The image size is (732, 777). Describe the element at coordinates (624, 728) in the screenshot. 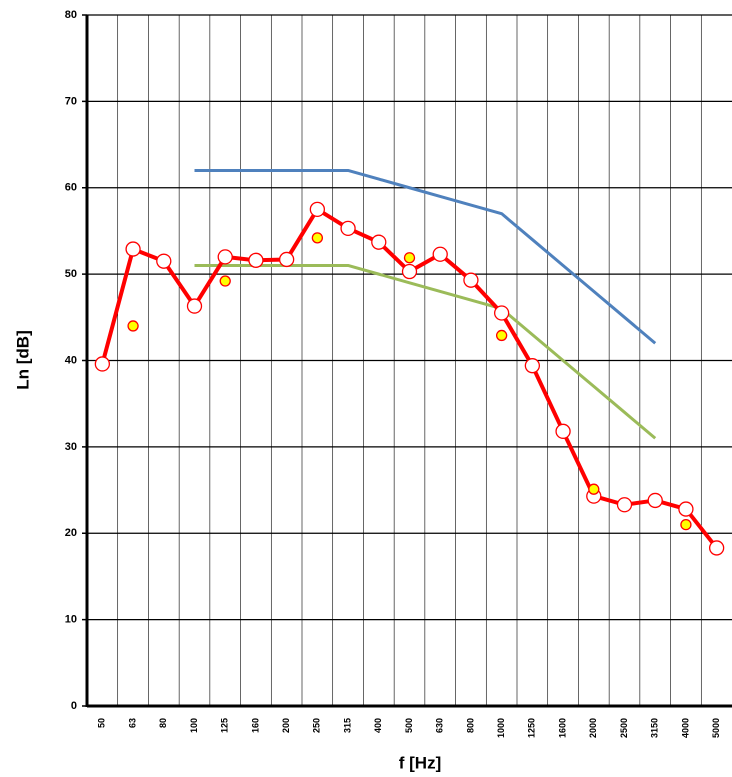

I see `x-tick-label: 2500` at that location.